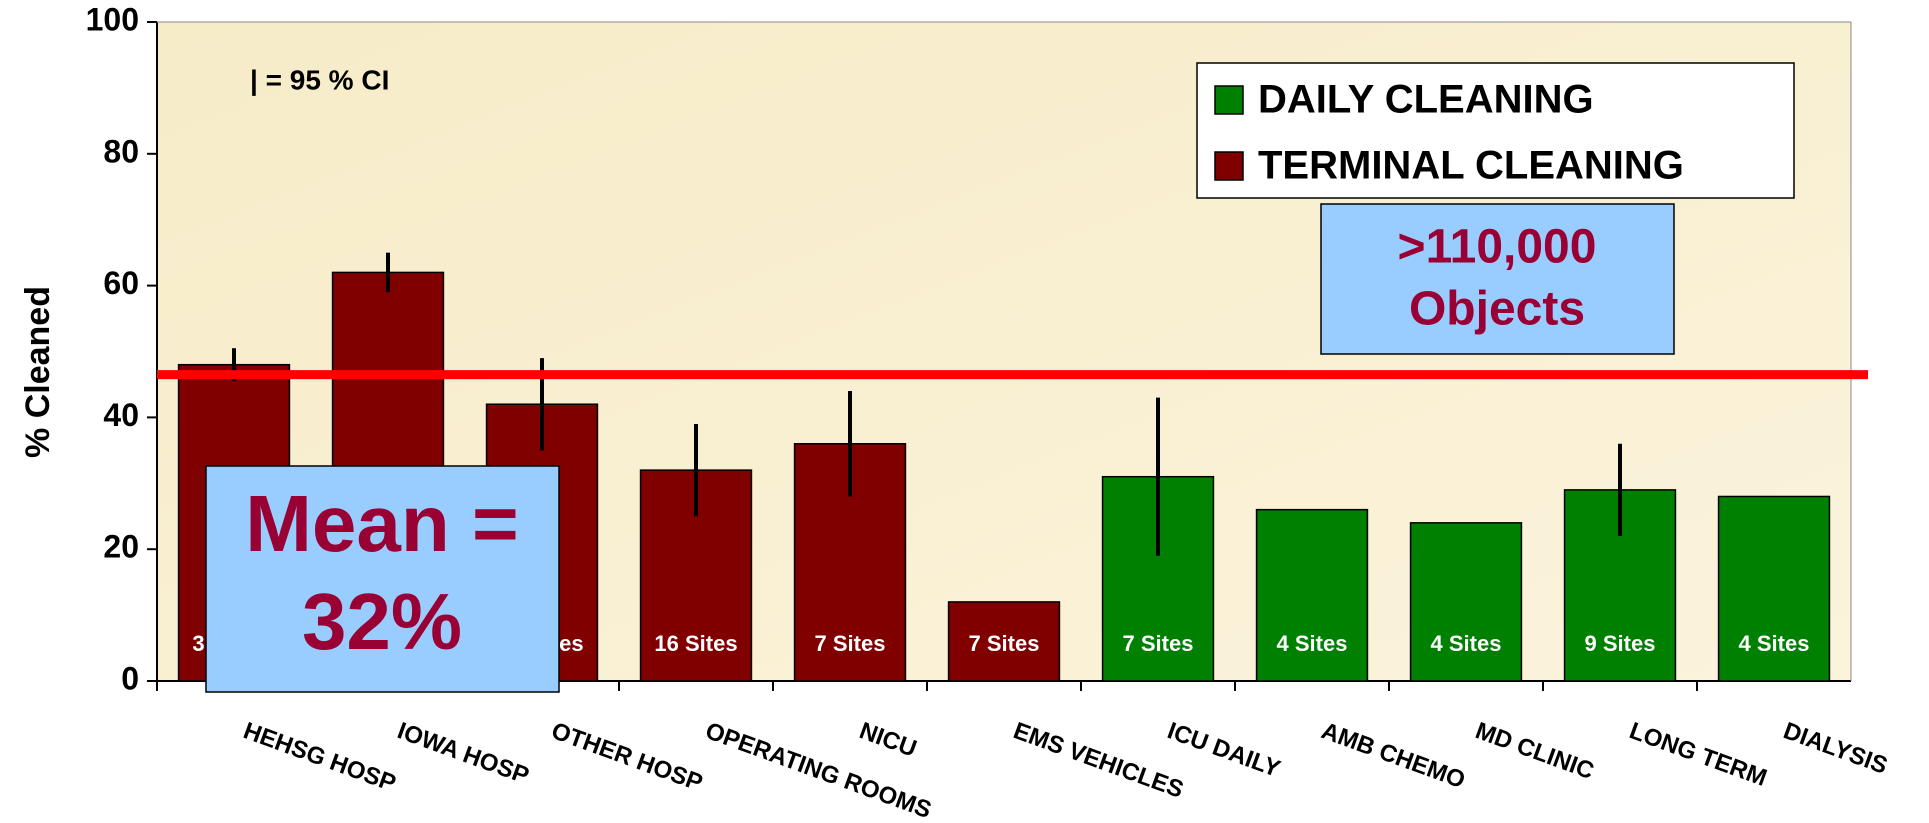 Image resolution: width=1929 pixels, height=823 pixels. Describe the element at coordinates (463, 753) in the screenshot. I see `x-tick-label: IOWA HOSP` at that location.